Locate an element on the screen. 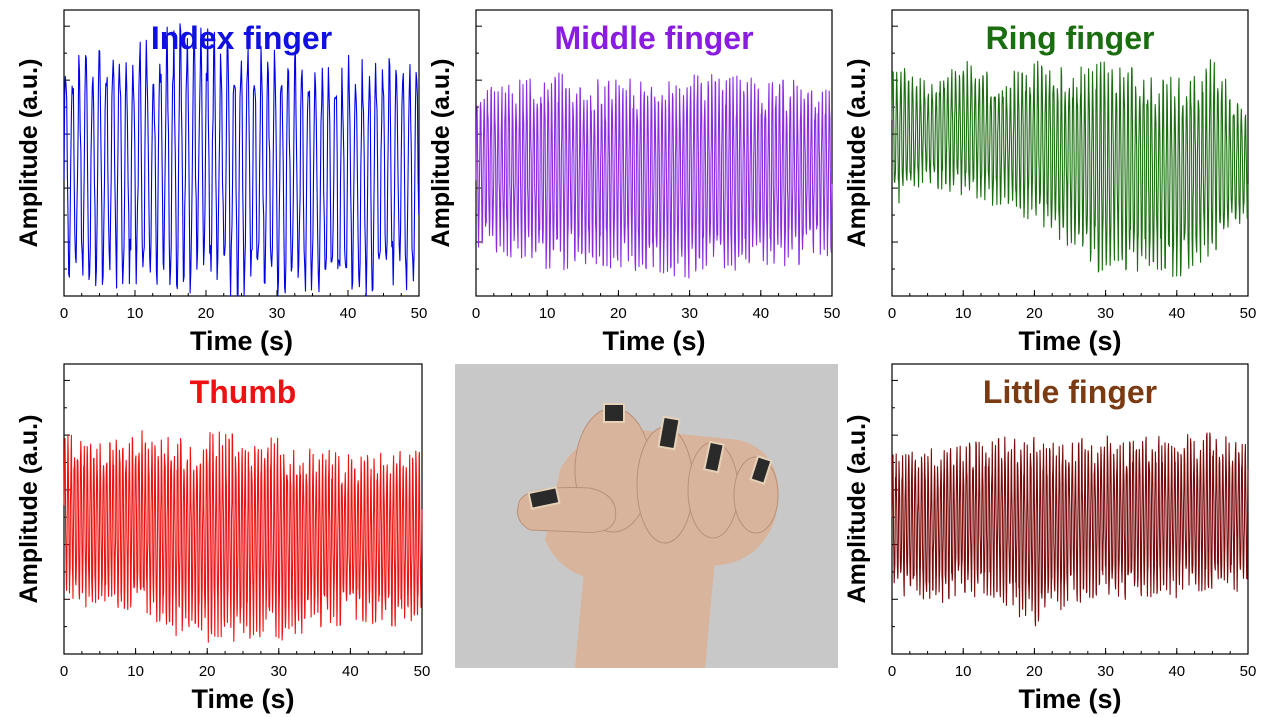 The width and height of the screenshot is (1269, 717). panel-title: Index finger is located at coordinates (241, 38).